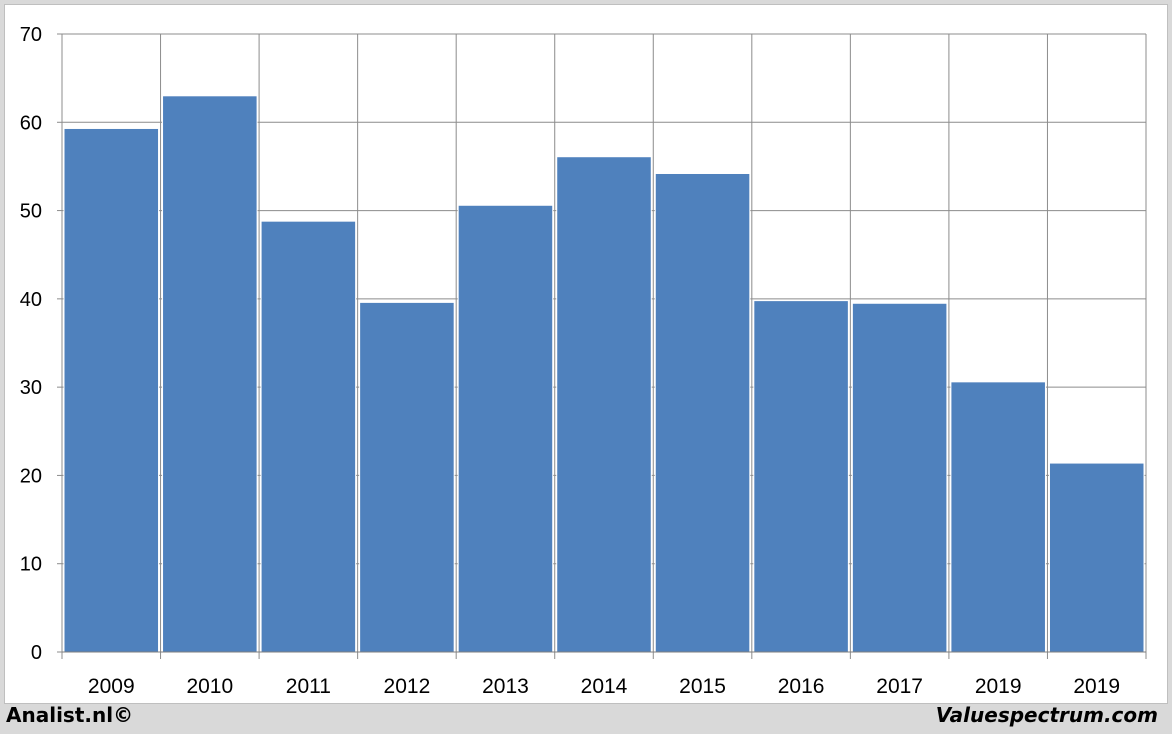  What do you see at coordinates (209, 686) in the screenshot?
I see `x-tick-label: 2010` at bounding box center [209, 686].